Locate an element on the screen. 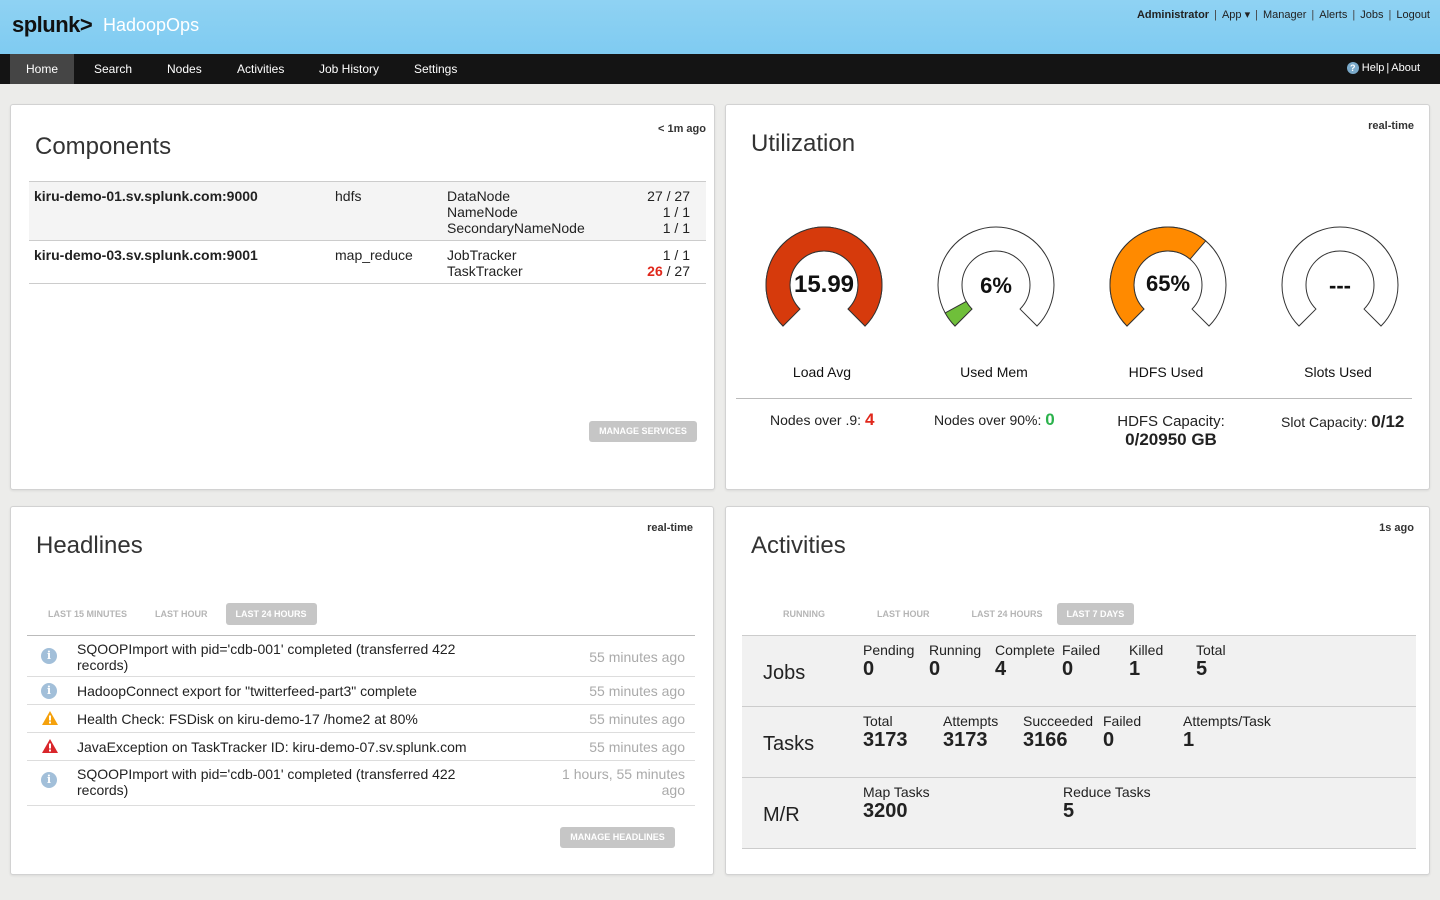 This screenshot has width=1440, height=900. jobs-total: Total 5 is located at coordinates (1211, 661).